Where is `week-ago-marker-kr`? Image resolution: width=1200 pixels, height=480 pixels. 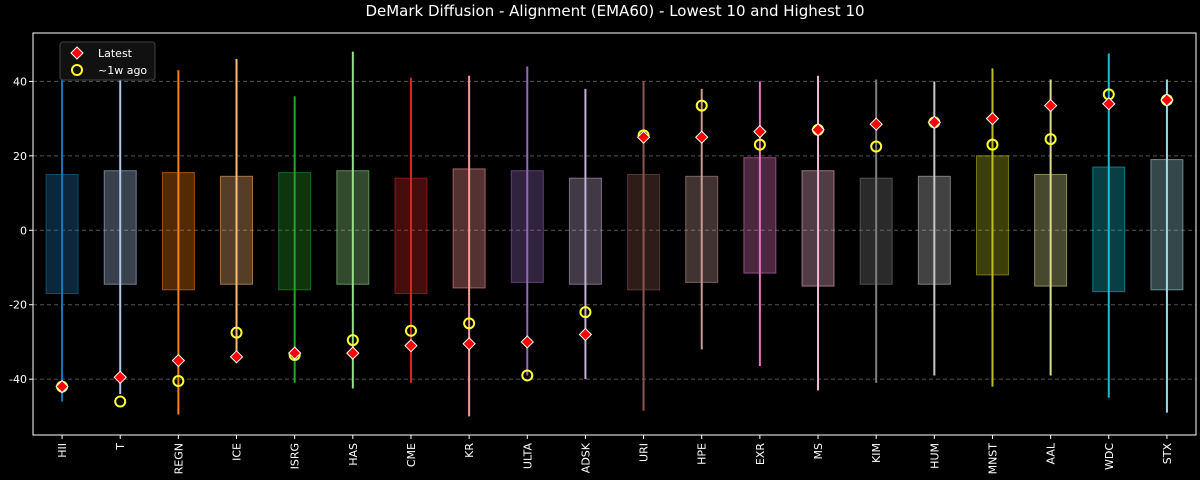 week-ago-marker-kr is located at coordinates (469, 323).